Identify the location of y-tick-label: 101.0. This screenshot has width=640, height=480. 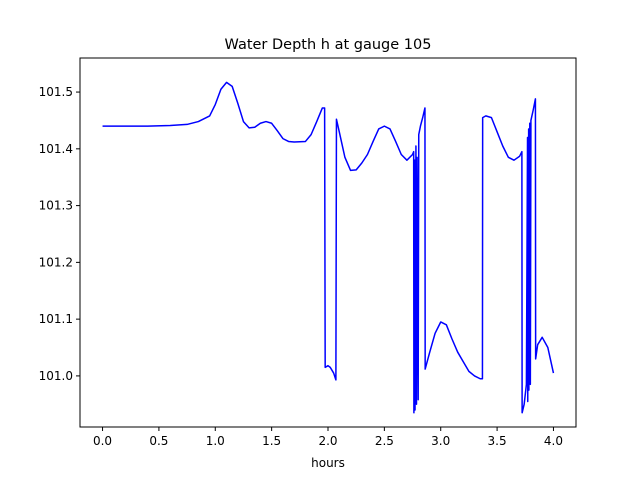
(56, 376).